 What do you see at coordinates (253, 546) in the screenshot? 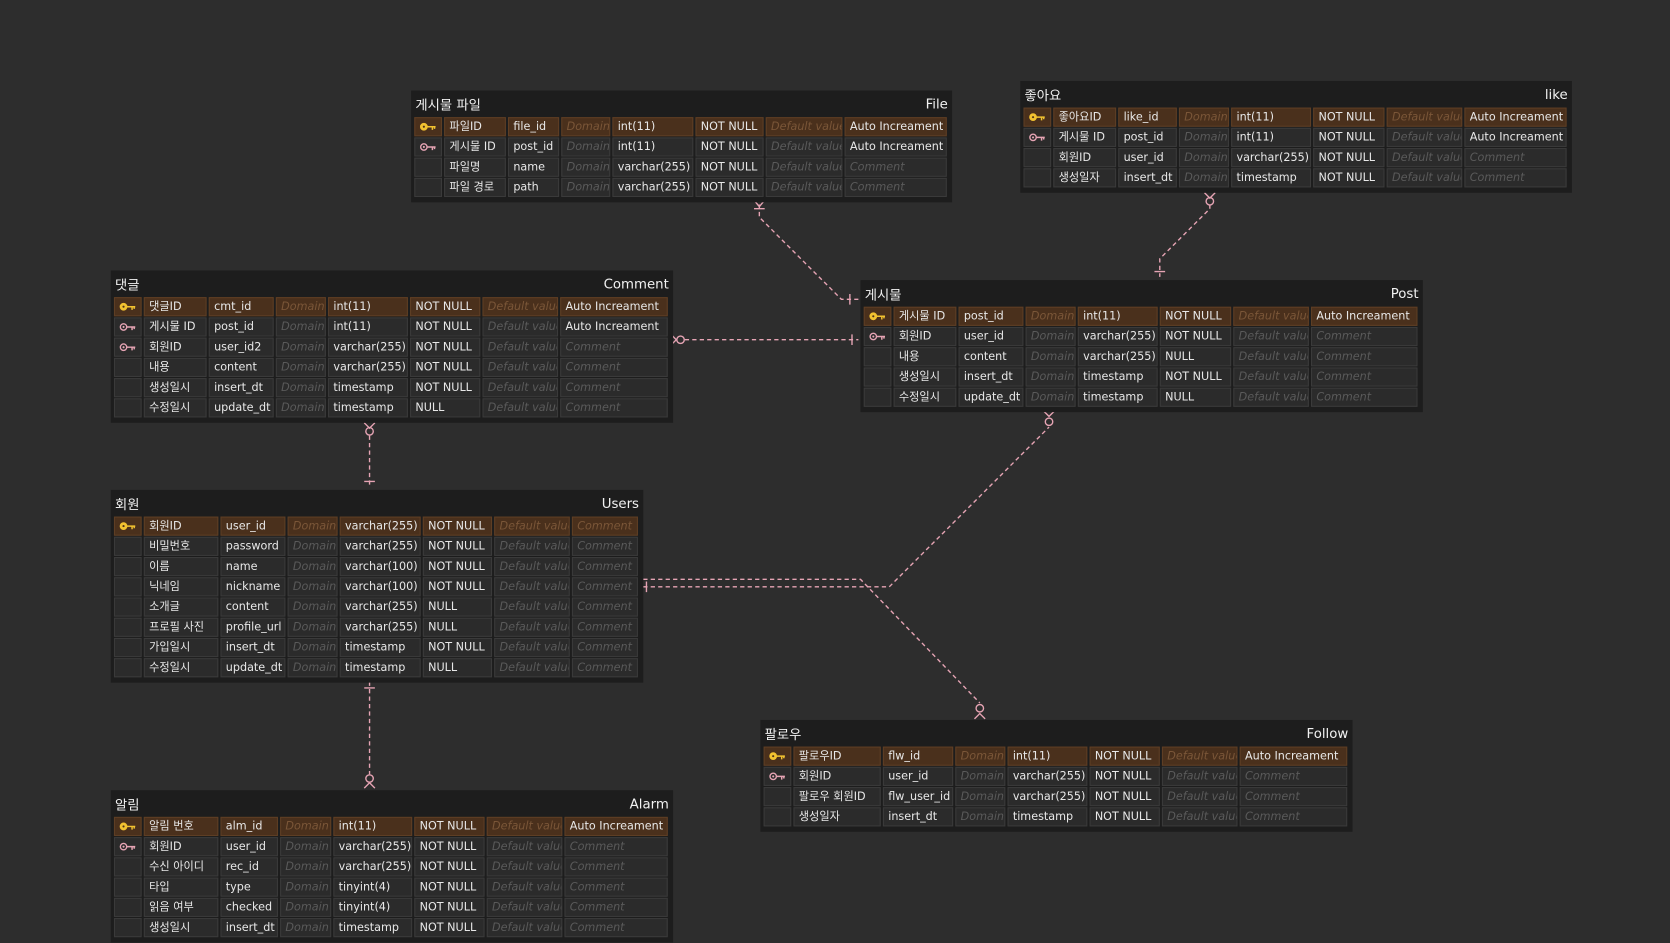
I see `column-cell: password` at bounding box center [253, 546].